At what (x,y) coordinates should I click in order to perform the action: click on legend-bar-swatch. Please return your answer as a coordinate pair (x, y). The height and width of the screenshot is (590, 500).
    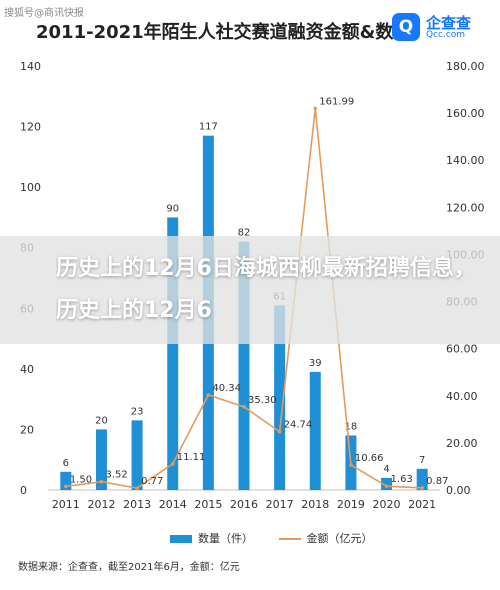
    Looking at the image, I should click on (181, 539).